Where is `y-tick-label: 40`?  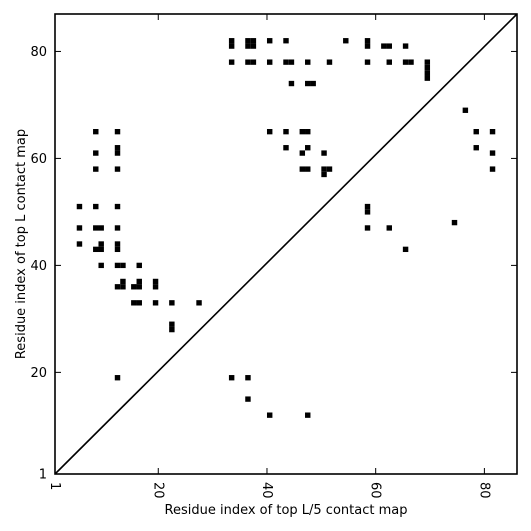
y-tick-label: 40 is located at coordinates (38, 266).